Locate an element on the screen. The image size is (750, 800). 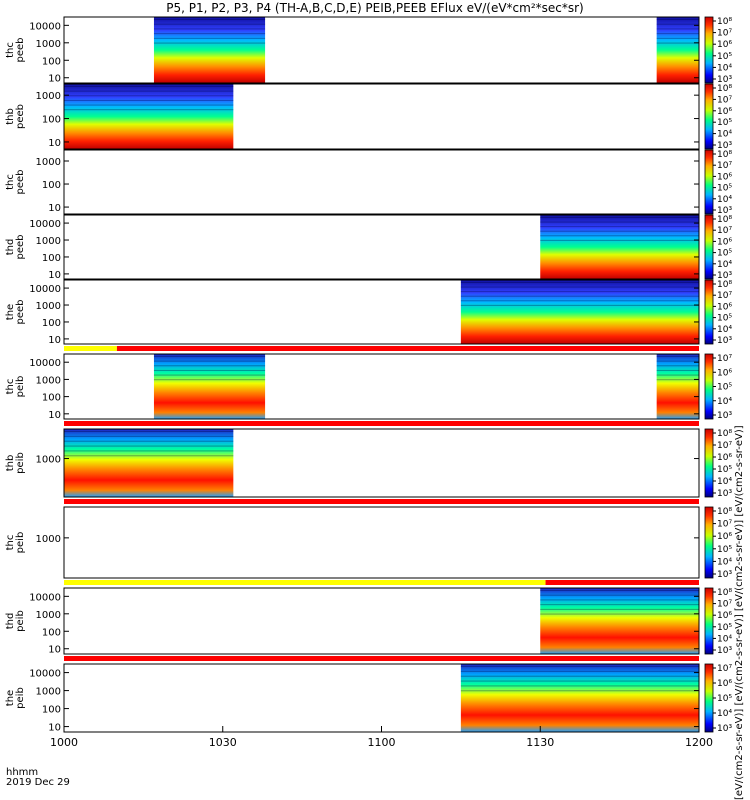
x-tick-label: 1200 is located at coordinates (699, 742).